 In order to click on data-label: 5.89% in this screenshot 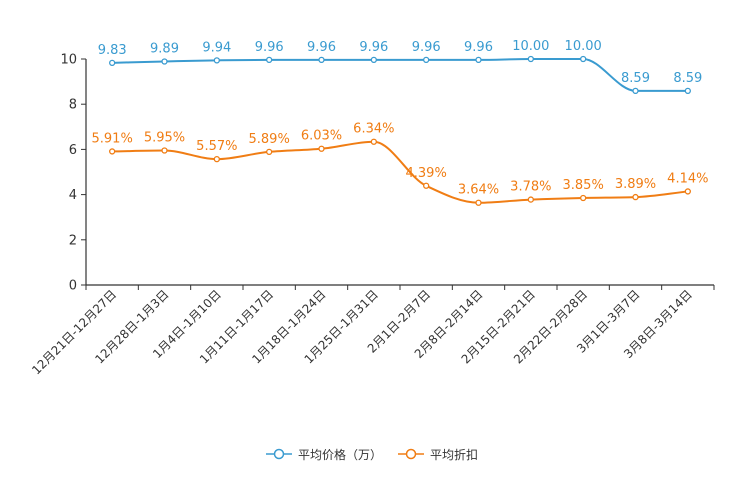, I will do `click(269, 139)`.